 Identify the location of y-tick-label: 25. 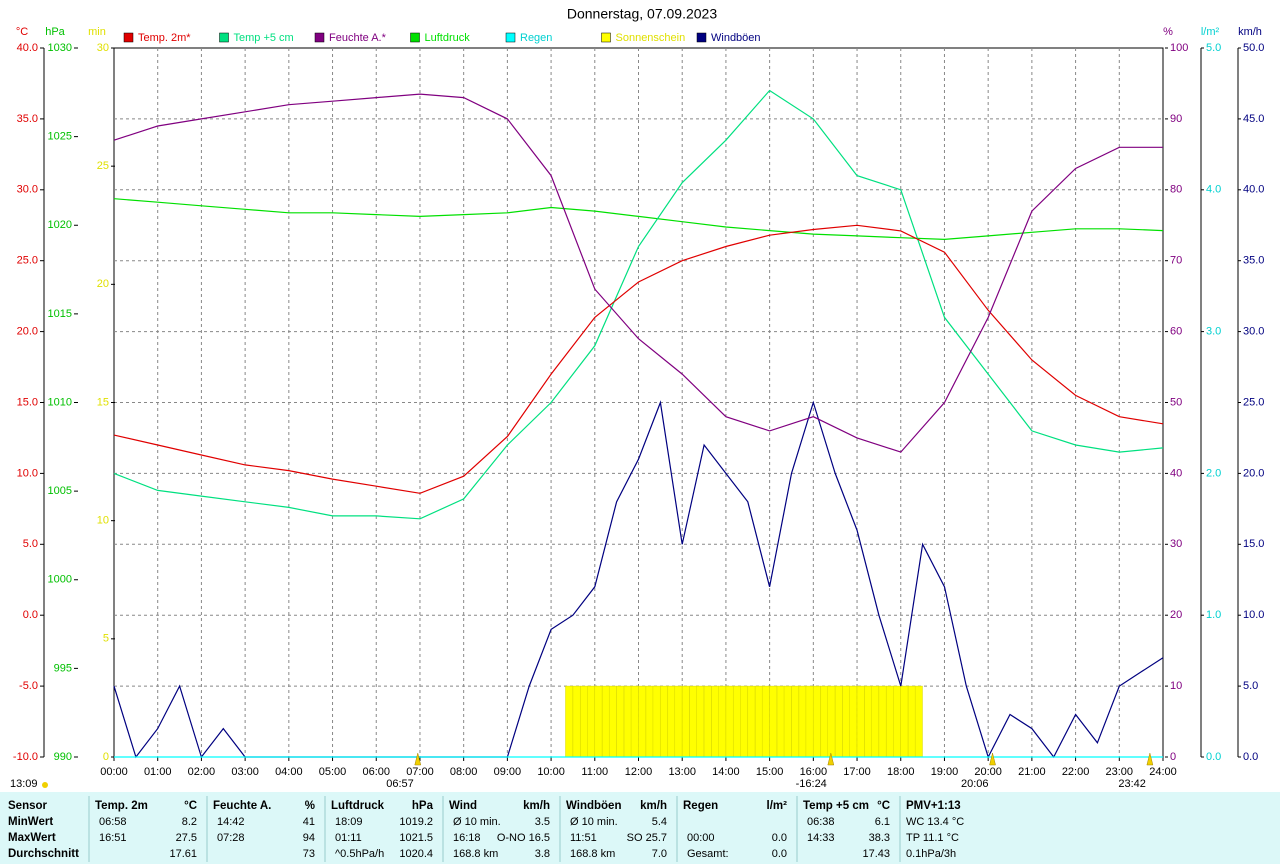
(103, 166).